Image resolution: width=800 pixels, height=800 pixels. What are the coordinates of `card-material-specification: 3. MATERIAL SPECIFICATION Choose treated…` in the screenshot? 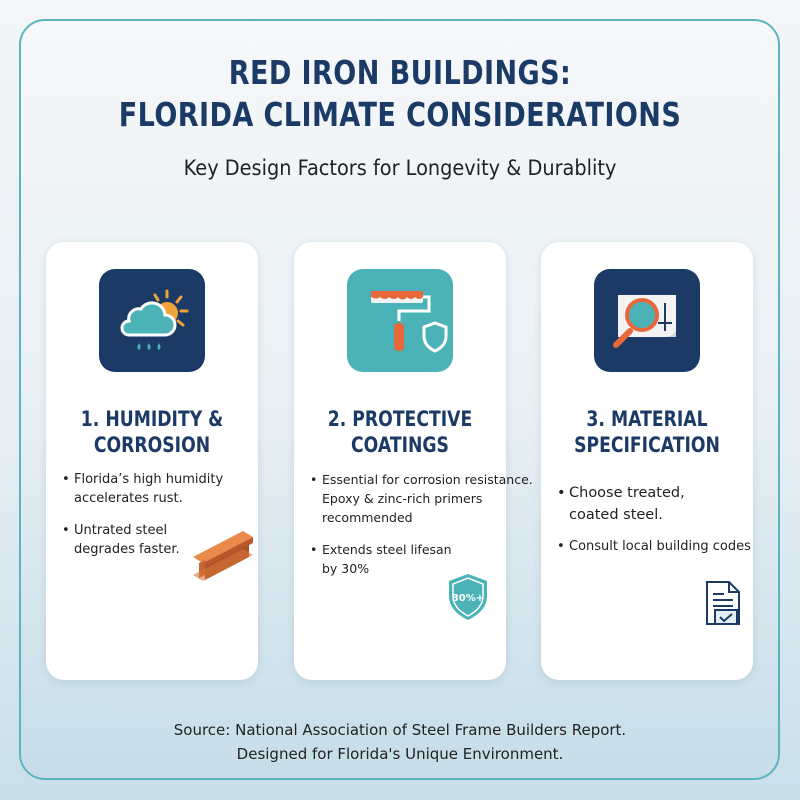 It's located at (647, 461).